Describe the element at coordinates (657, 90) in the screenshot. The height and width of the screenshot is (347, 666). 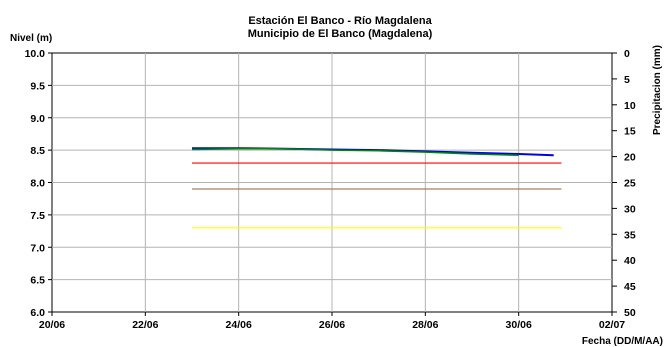
I see `y2-axis-label: Precipitacion (mm)` at that location.